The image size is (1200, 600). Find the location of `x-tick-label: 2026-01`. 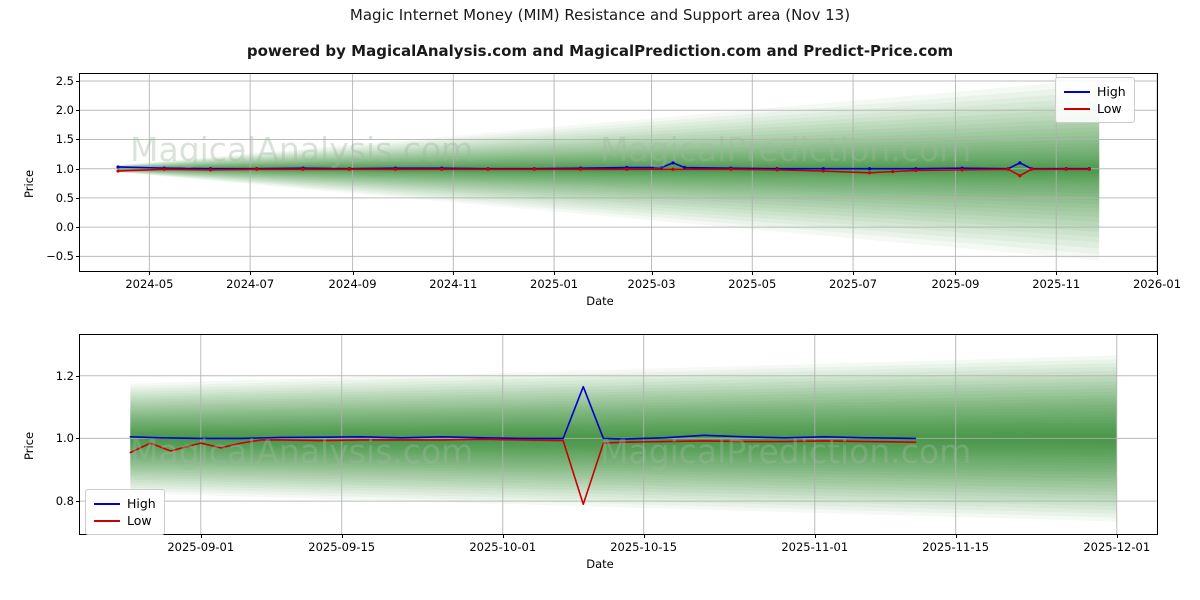

x-tick-label: 2026-01 is located at coordinates (1157, 284).